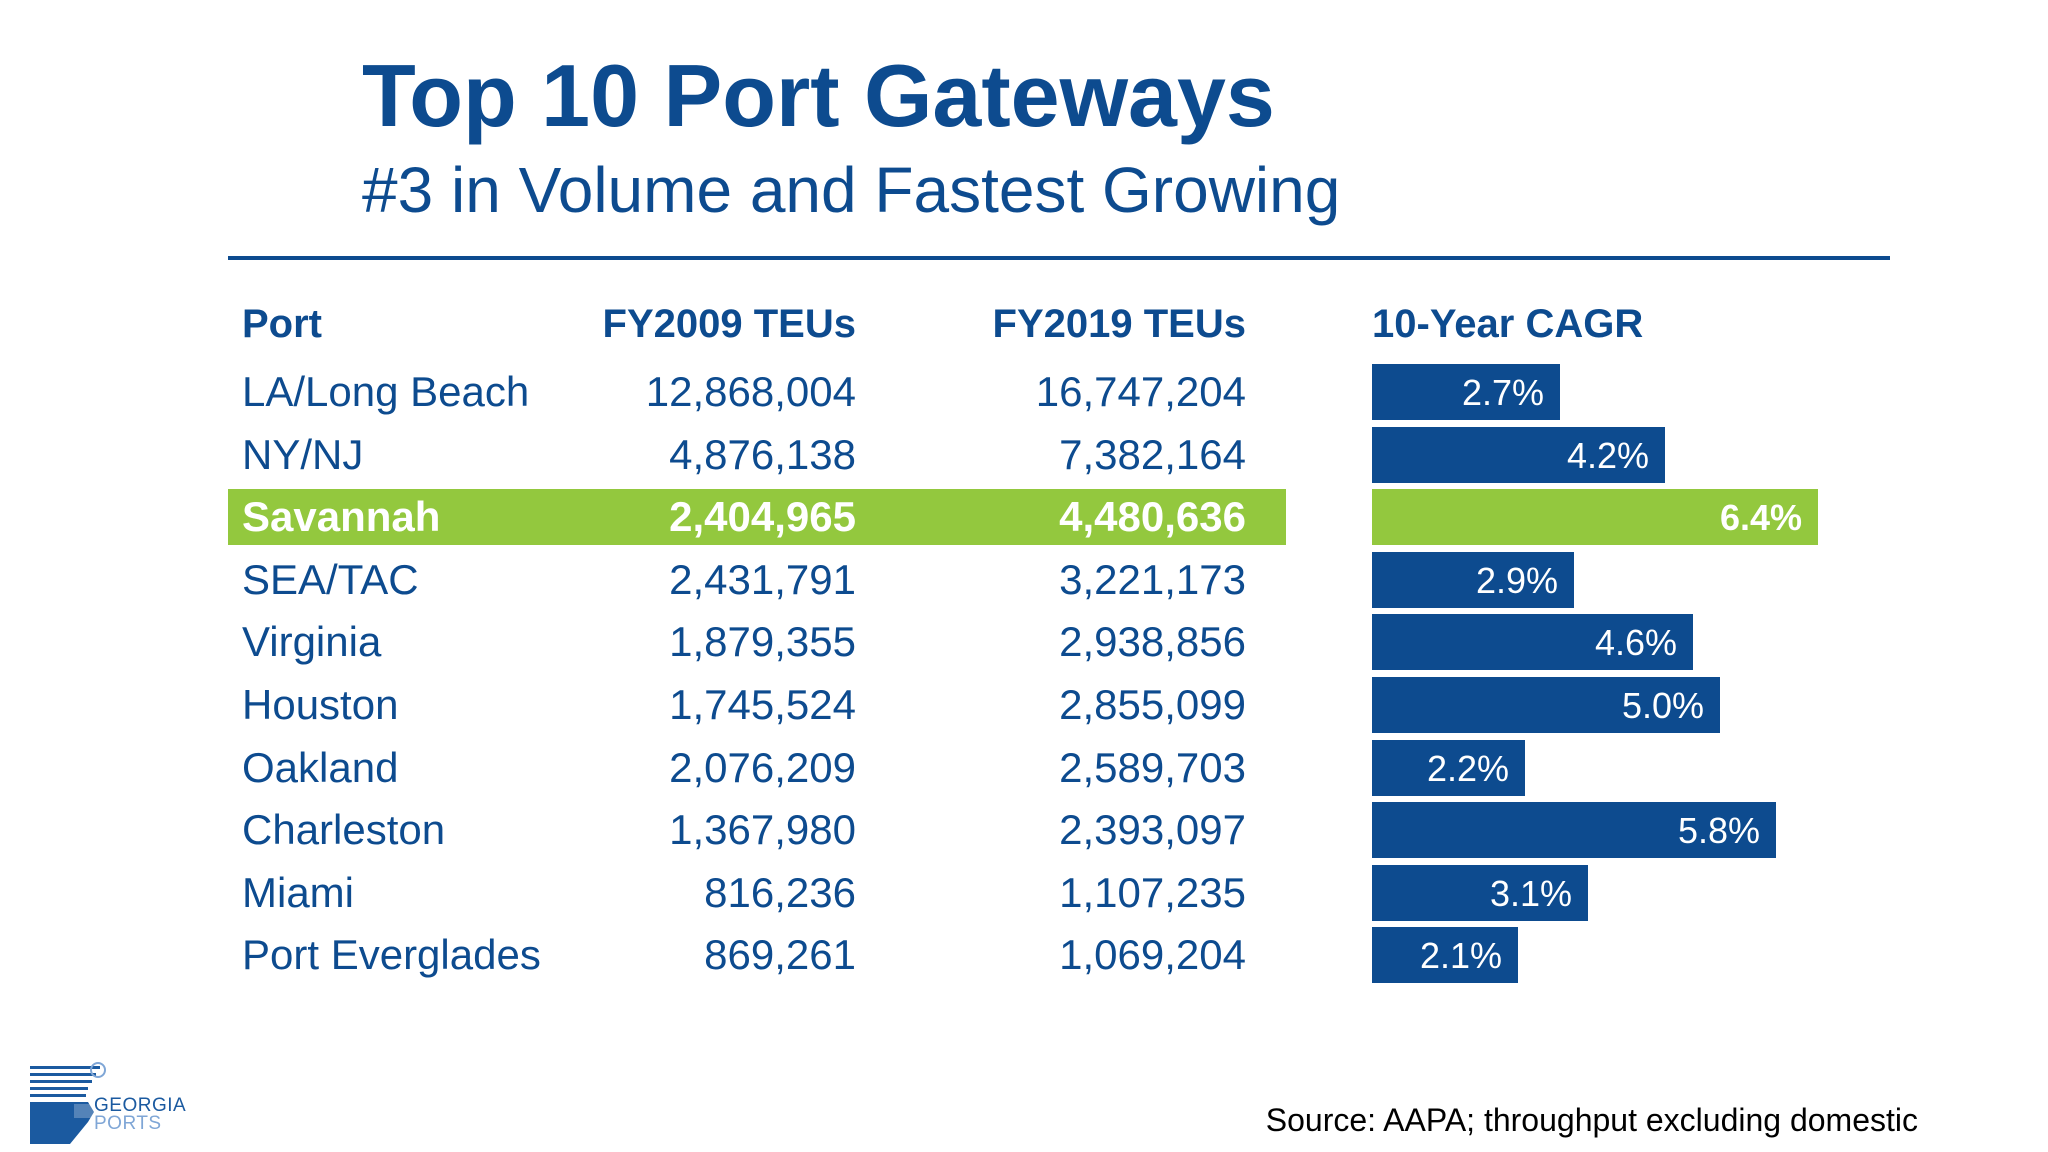 The image size is (2048, 1152). What do you see at coordinates (312, 642) in the screenshot?
I see `port-name: Virginia` at bounding box center [312, 642].